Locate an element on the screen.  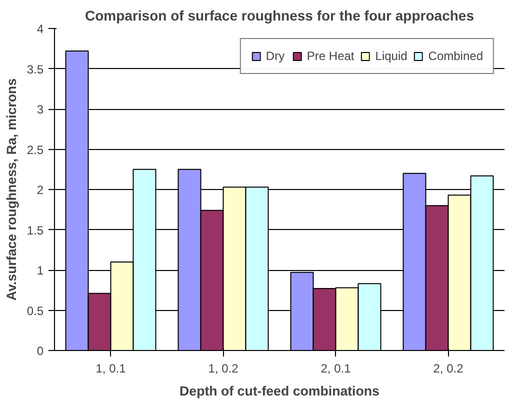
y-tick-label: 2 is located at coordinates (40, 190).